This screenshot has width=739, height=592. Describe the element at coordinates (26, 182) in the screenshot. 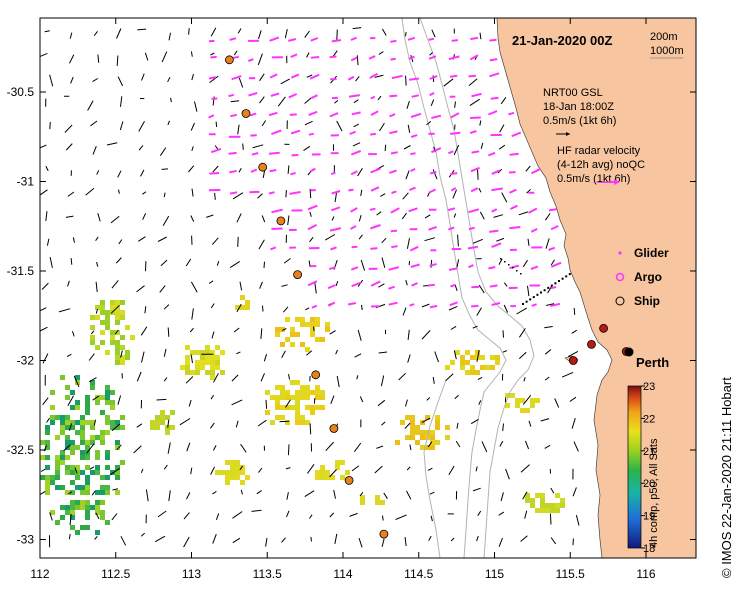

I see `y-tick-label: -31` at that location.